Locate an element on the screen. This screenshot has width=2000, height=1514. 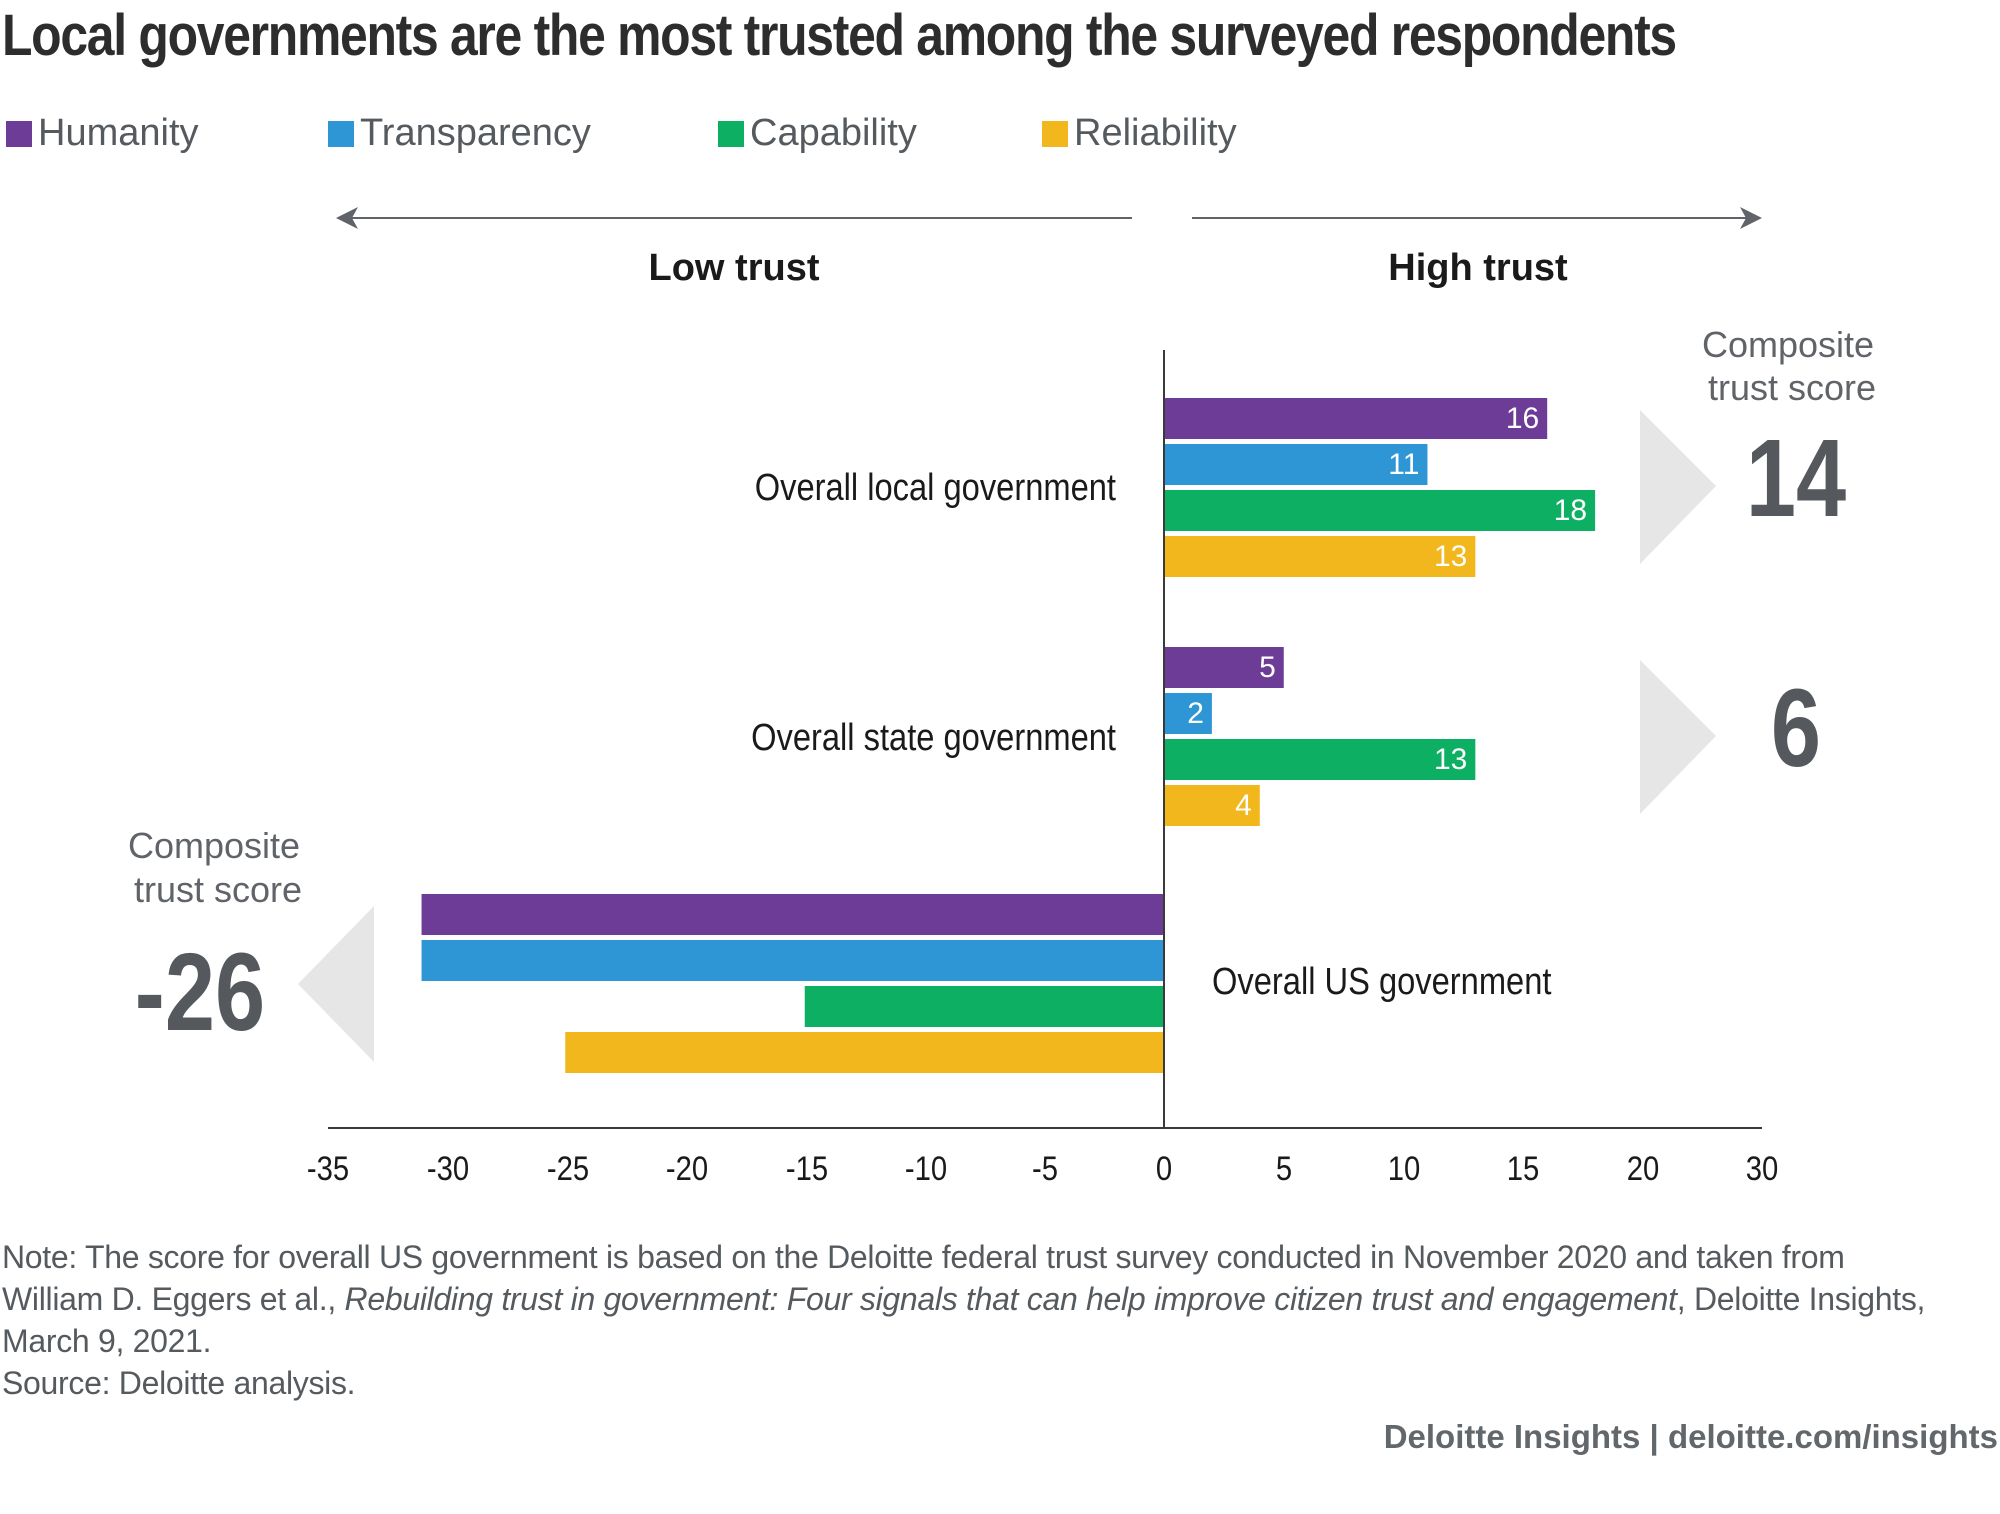
legend-item-capability: Capability is located at coordinates (817, 133).